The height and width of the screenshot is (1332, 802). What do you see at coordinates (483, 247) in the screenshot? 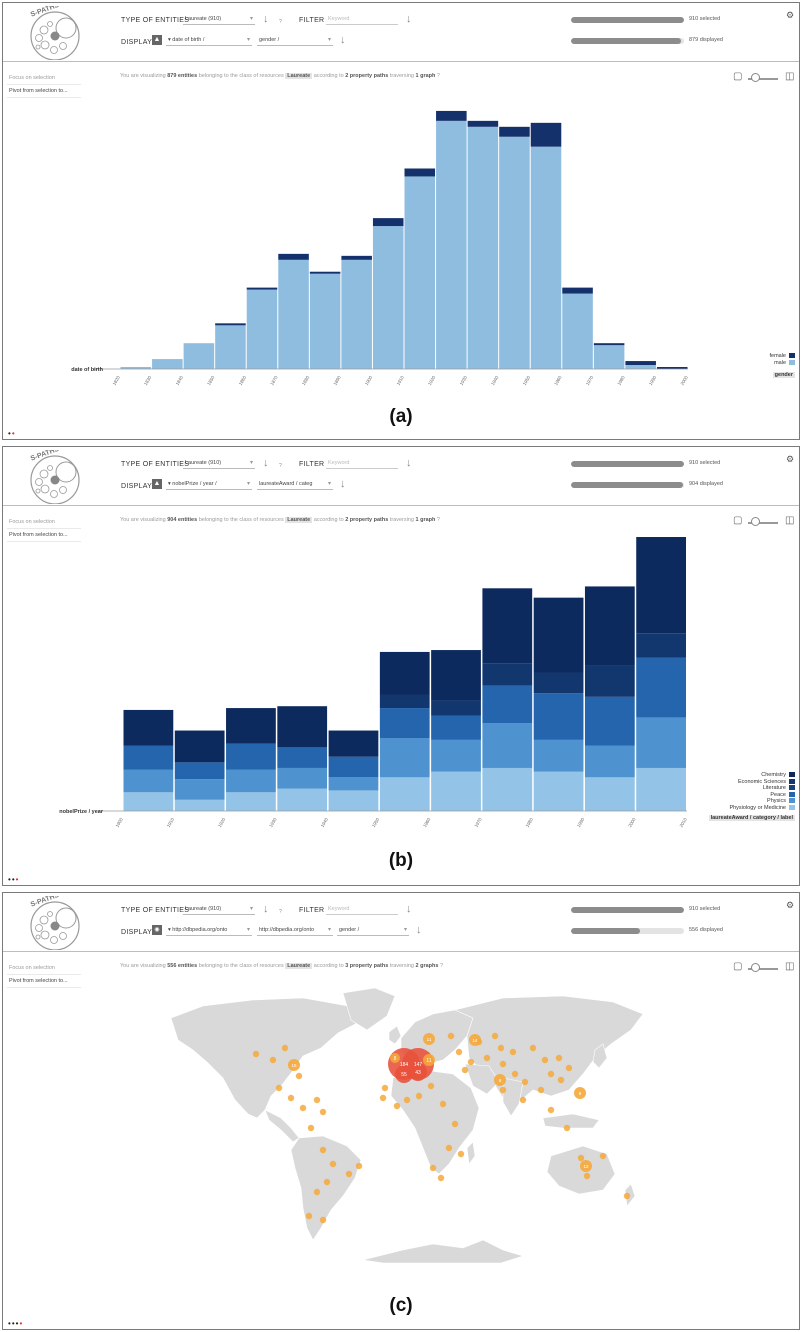
I see `bar-male-1930` at bounding box center [483, 247].